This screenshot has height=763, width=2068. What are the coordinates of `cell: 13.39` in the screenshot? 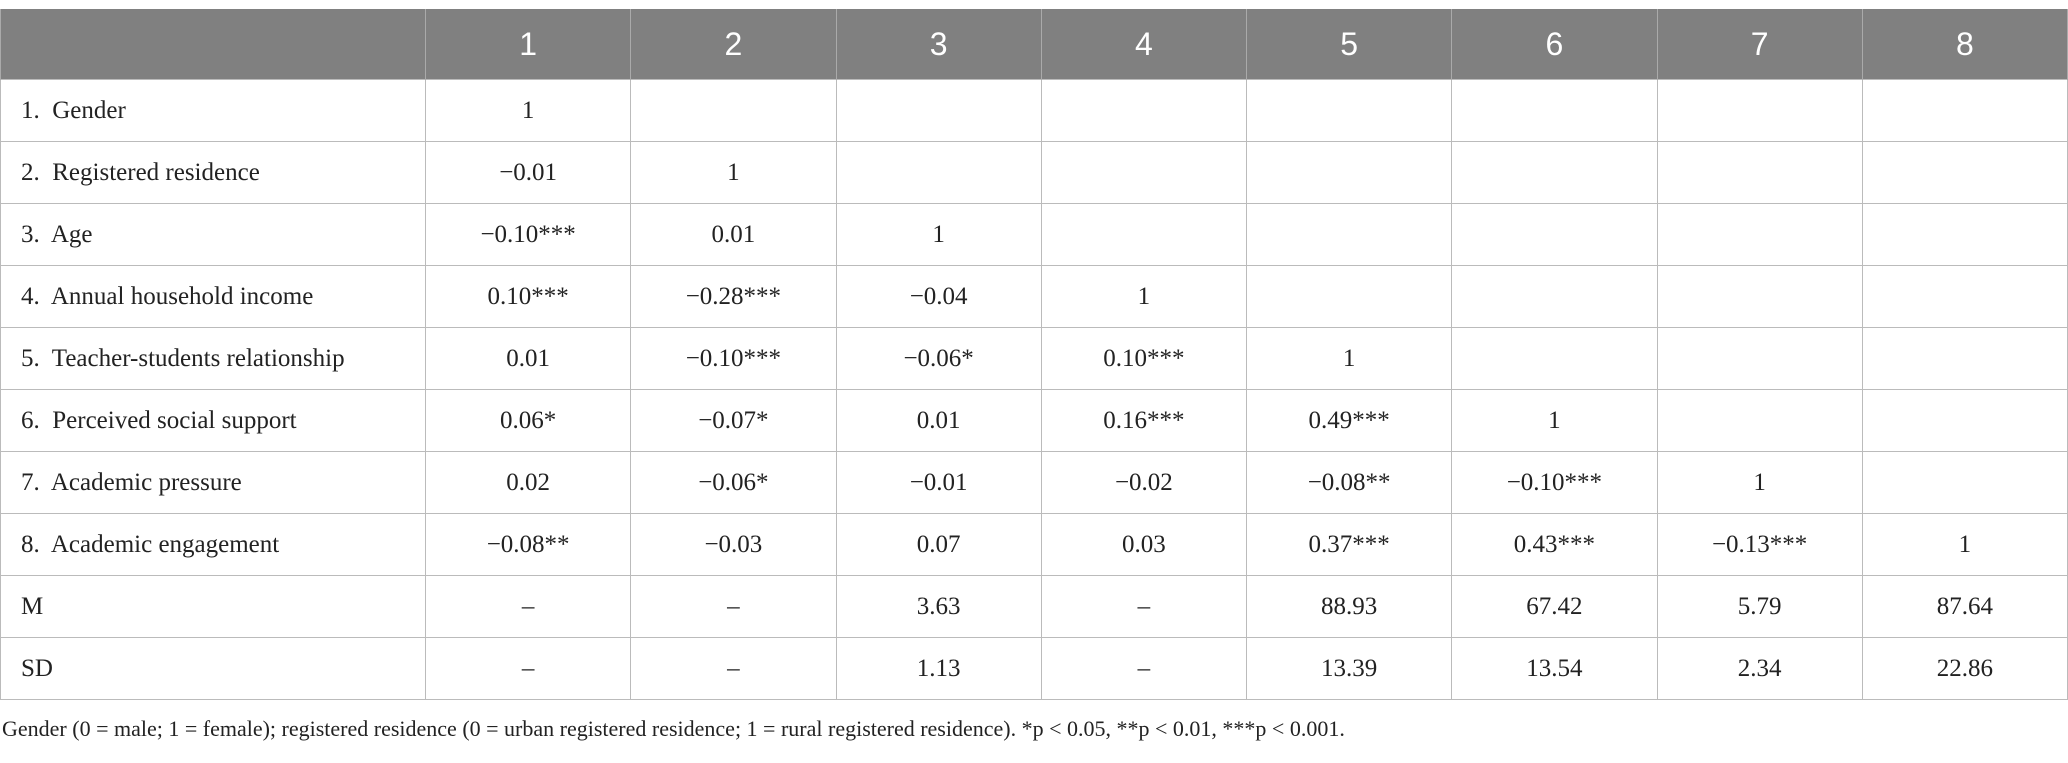 It's located at (1349, 668).